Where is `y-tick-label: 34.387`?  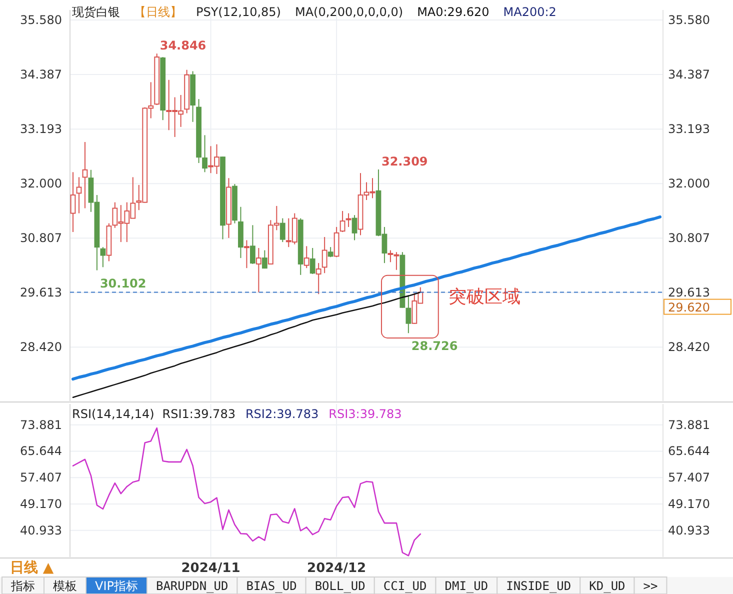 y-tick-label: 34.387 is located at coordinates (41, 75).